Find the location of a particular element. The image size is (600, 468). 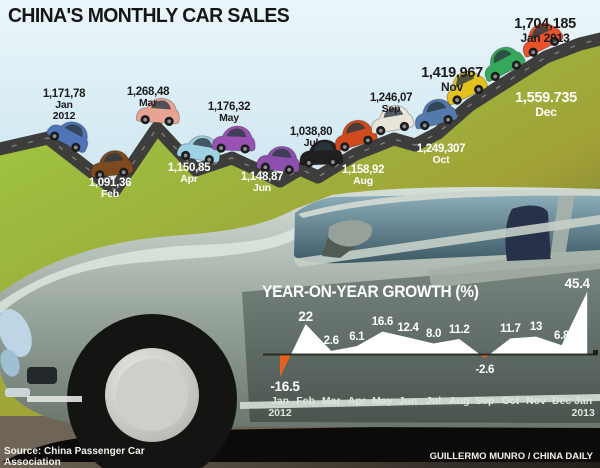

growth-value-jun: 12.4 is located at coordinates (408, 327).